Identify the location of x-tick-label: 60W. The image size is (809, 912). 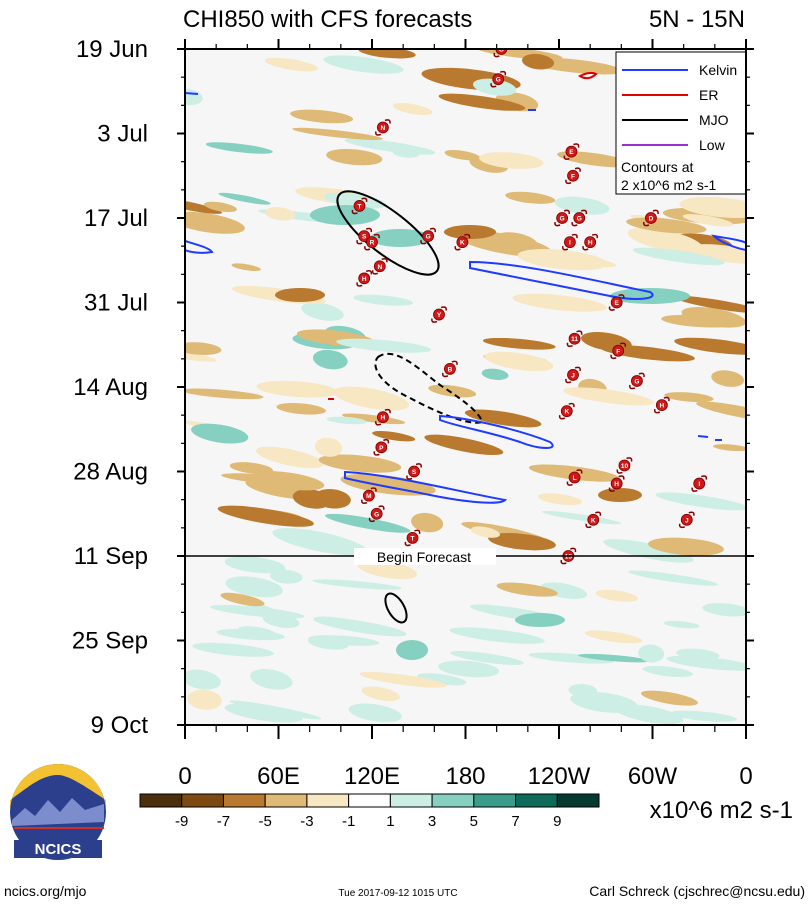
(653, 776).